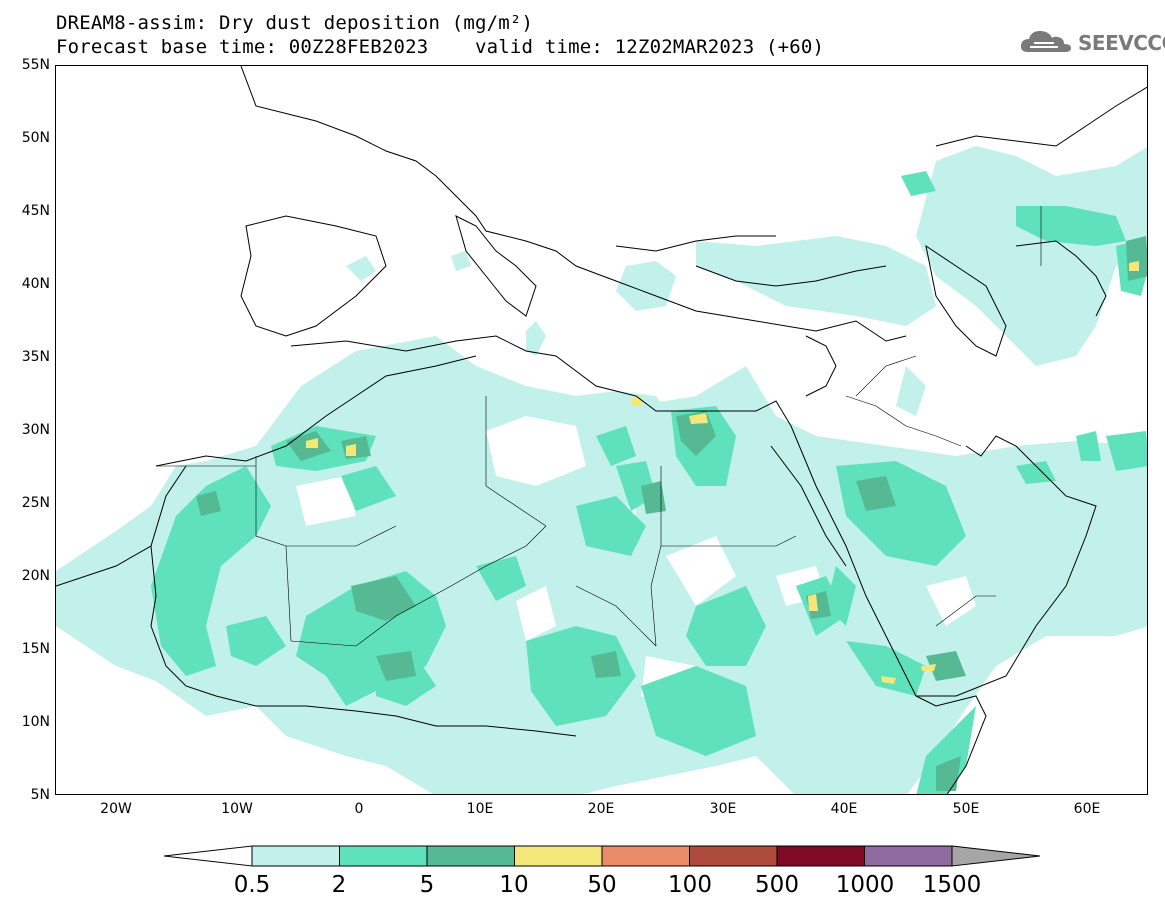 This screenshot has height=907, width=1165. What do you see at coordinates (208, 856) in the screenshot?
I see `colorbar-under-arrow` at bounding box center [208, 856].